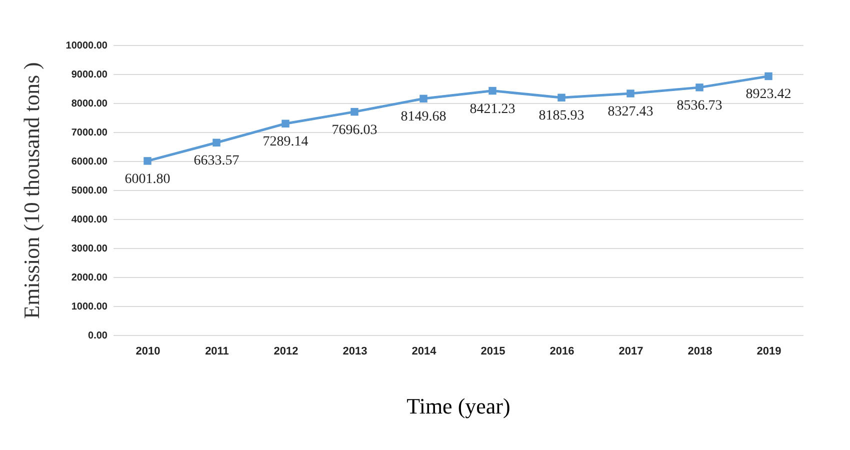  Describe the element at coordinates (89, 104) in the screenshot. I see `y-tick-label: 8000.00` at that location.